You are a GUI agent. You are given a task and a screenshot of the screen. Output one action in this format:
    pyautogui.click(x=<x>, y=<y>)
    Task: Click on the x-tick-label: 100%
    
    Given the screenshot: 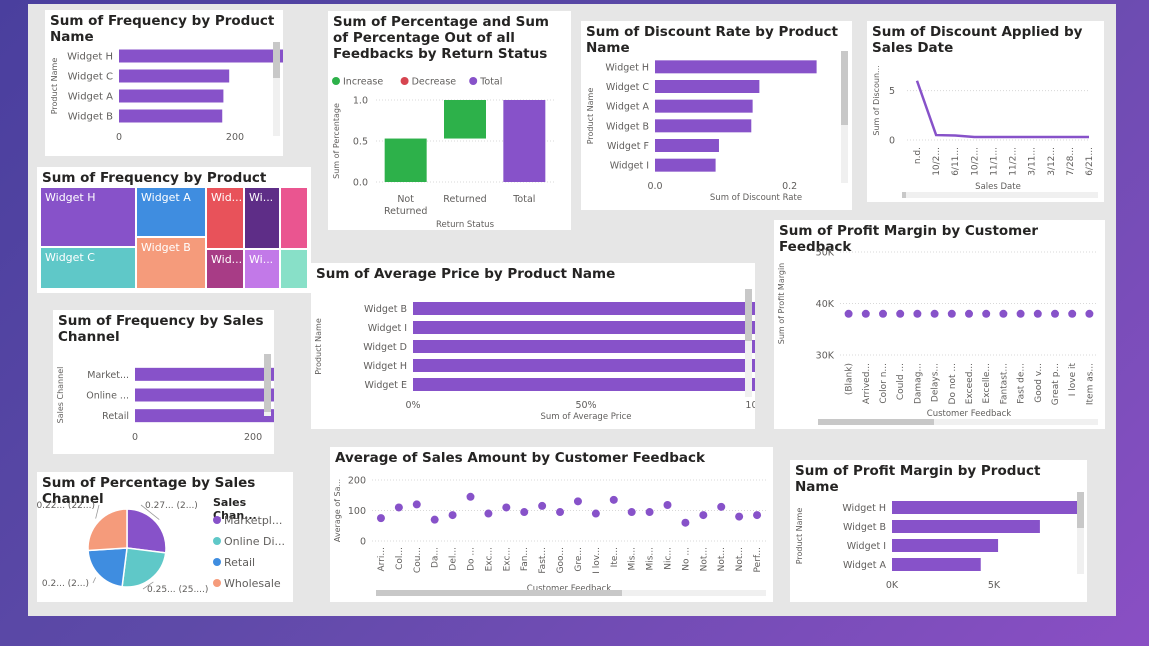 What is the action you would take?
    pyautogui.click(x=750, y=405)
    